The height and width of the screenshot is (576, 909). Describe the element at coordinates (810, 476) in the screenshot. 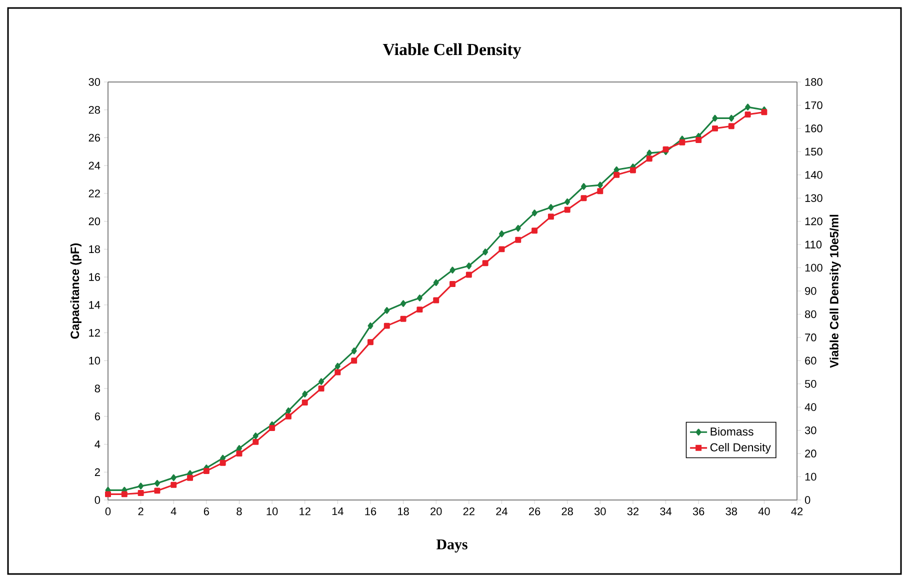

I see `y2-tick-label: 10` at that location.